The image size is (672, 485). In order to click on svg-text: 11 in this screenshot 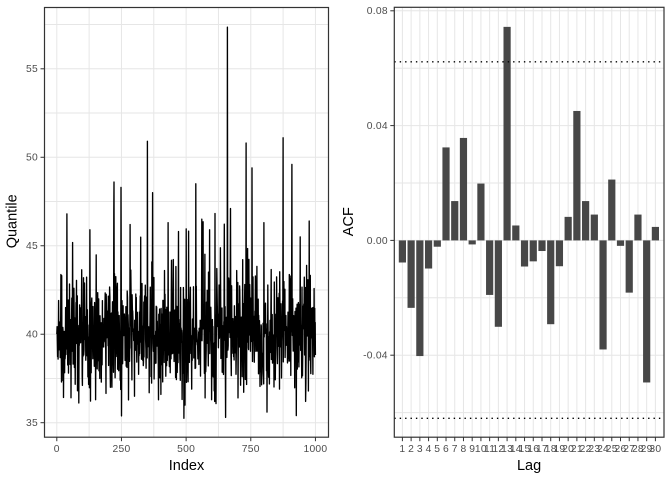, I will do `click(489, 449)`.